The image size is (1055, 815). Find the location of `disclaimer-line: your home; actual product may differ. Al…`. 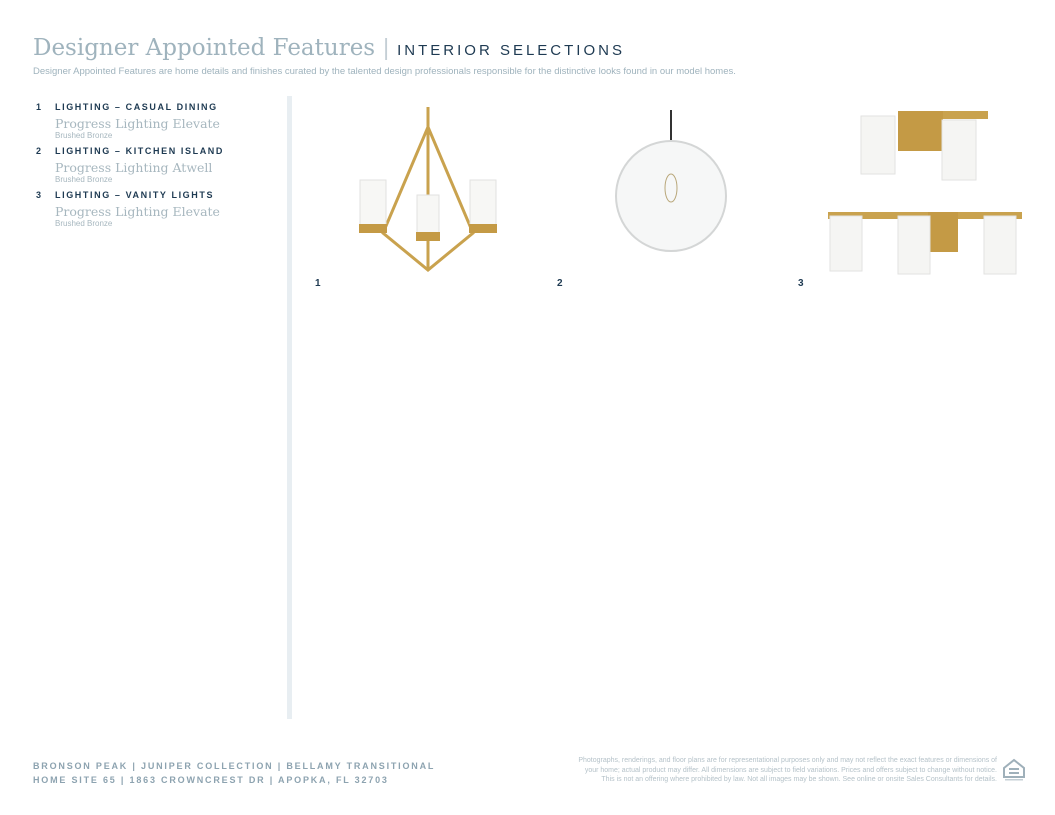

disclaimer-line: your home; actual product may differ. Al… is located at coordinates (790, 770).